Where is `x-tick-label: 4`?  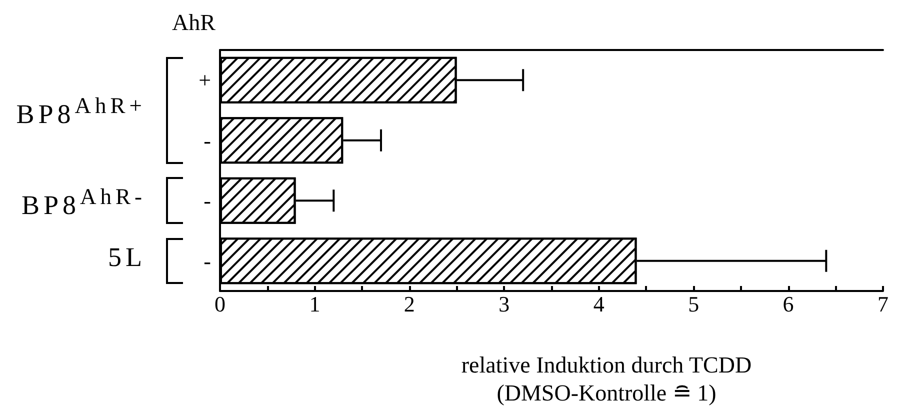
x-tick-label: 4 is located at coordinates (598, 304).